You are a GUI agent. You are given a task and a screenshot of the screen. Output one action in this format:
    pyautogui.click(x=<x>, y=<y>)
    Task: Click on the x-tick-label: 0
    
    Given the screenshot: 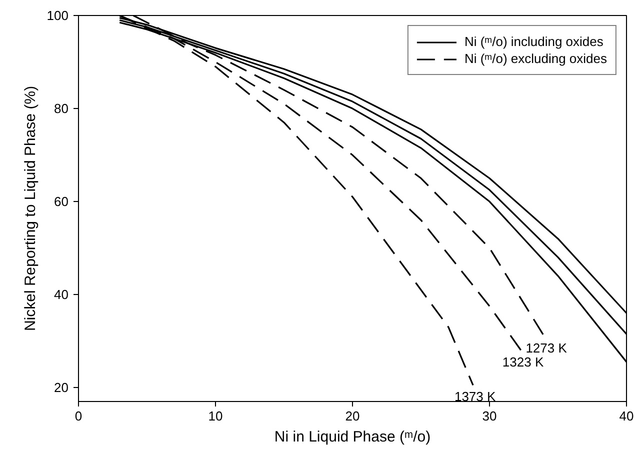 What is the action you would take?
    pyautogui.click(x=78, y=416)
    